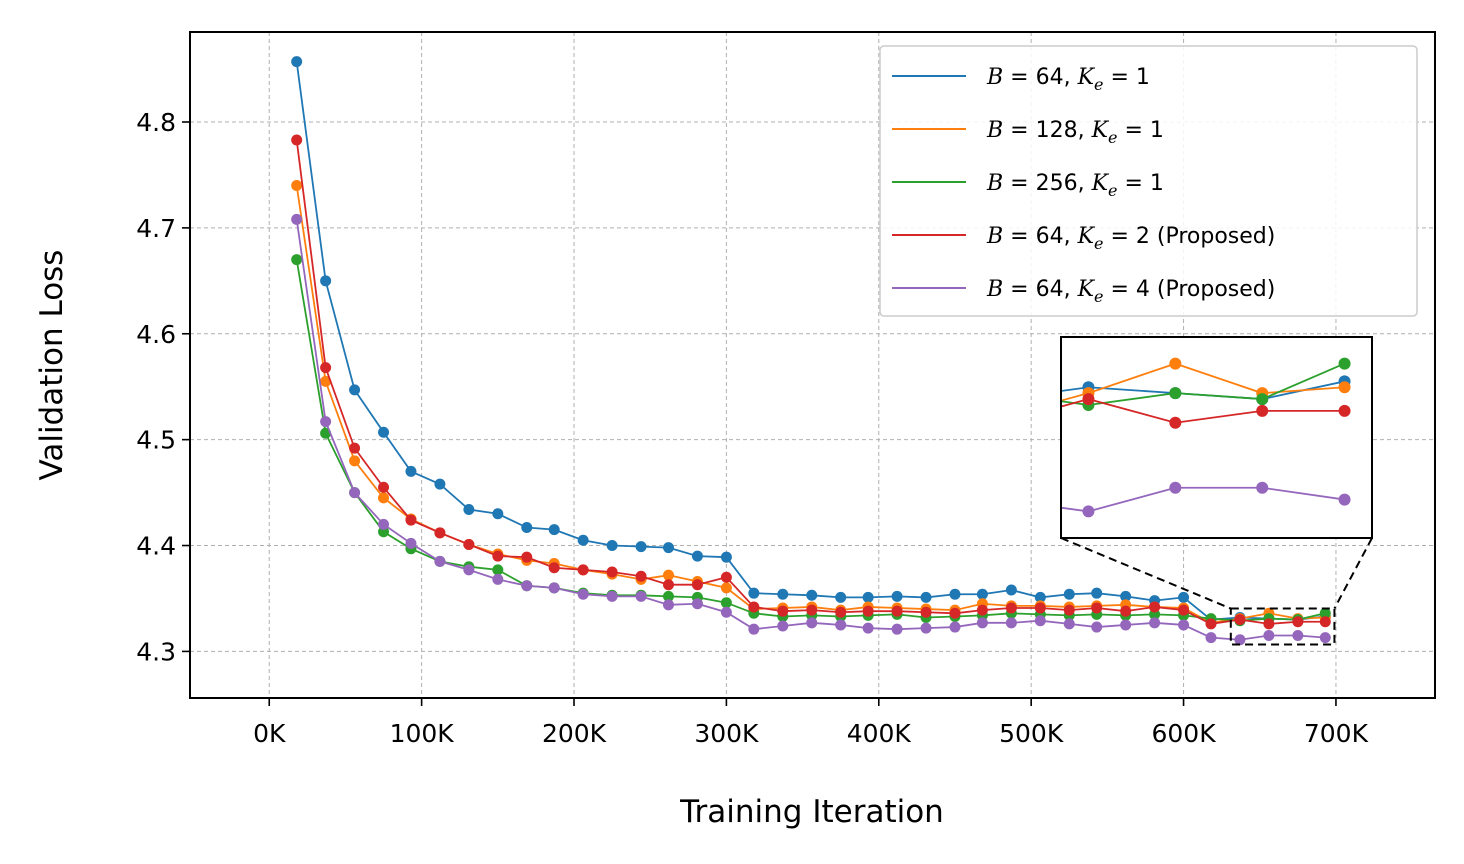 This screenshot has height=864, width=1464. Describe the element at coordinates (156, 334) in the screenshot. I see `y-tick-label: 4.6` at that location.